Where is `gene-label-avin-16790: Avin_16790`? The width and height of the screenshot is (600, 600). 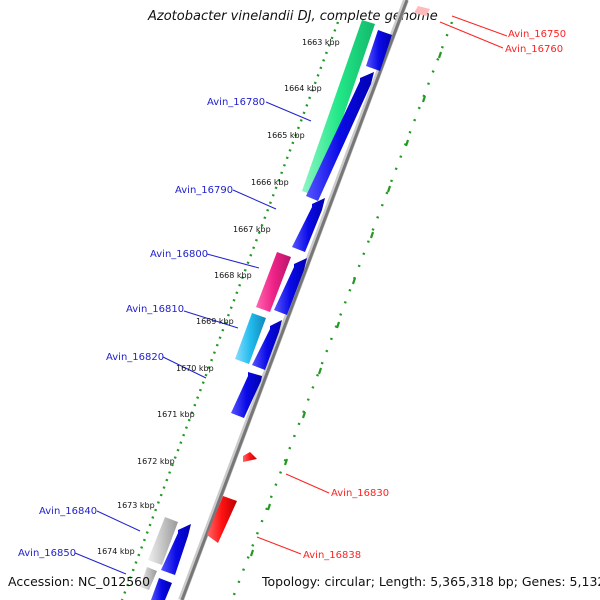
gene-label-avin-16790: Avin_16790 is located at coordinates (204, 190).